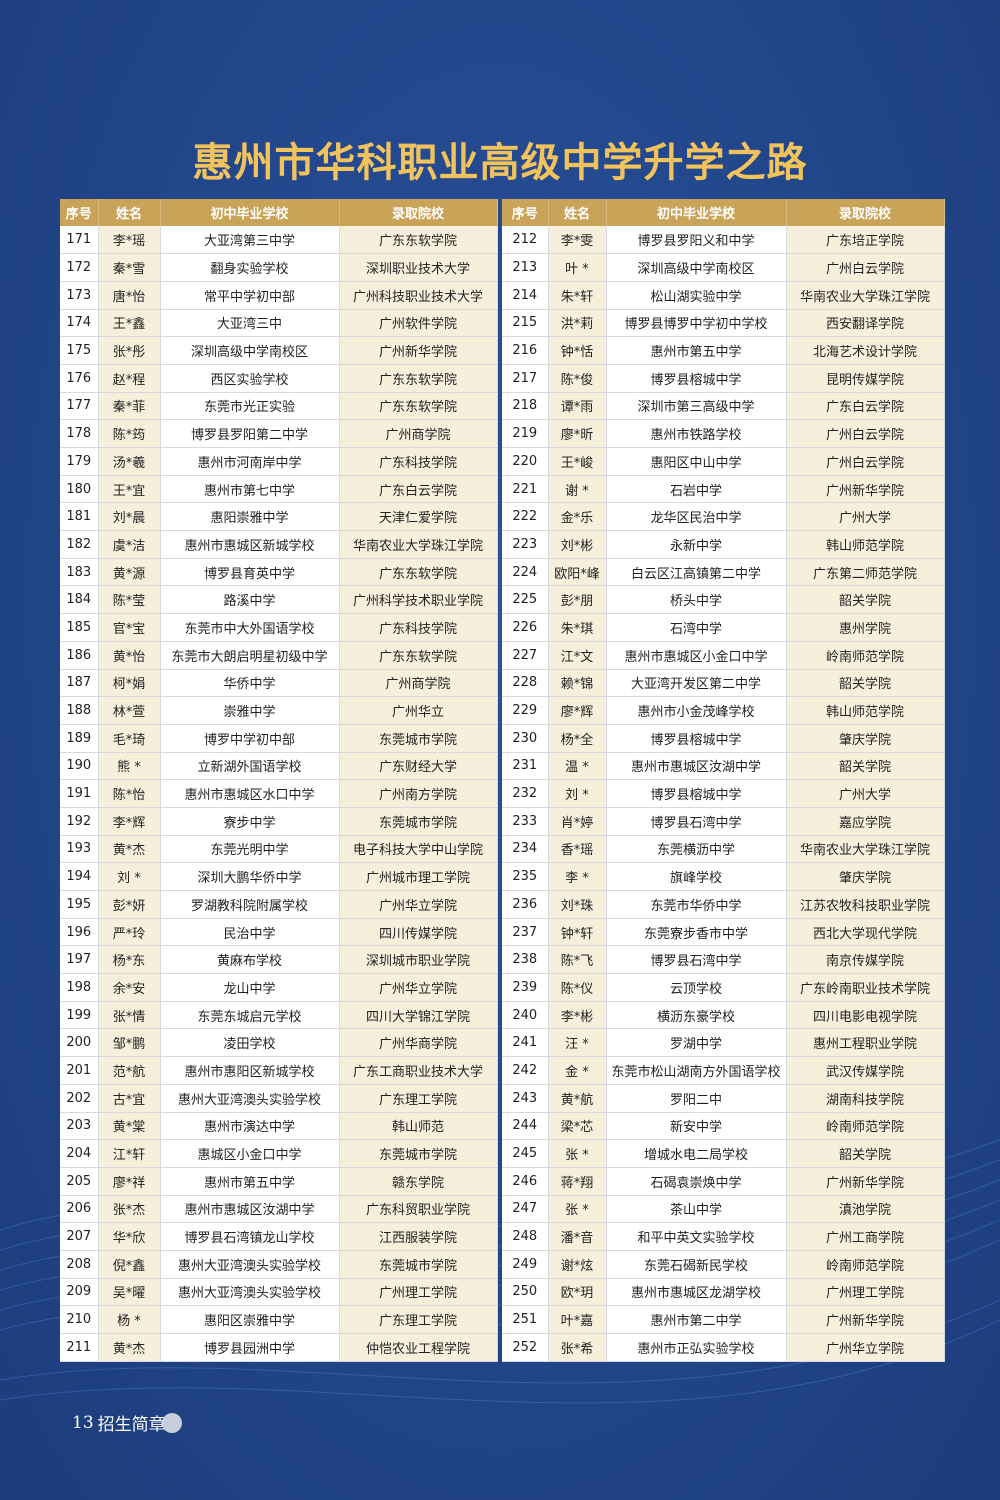 This screenshot has width=1000, height=1500. What do you see at coordinates (418, 876) in the screenshot?
I see `admitted-college: 广州城市理工学院` at bounding box center [418, 876].